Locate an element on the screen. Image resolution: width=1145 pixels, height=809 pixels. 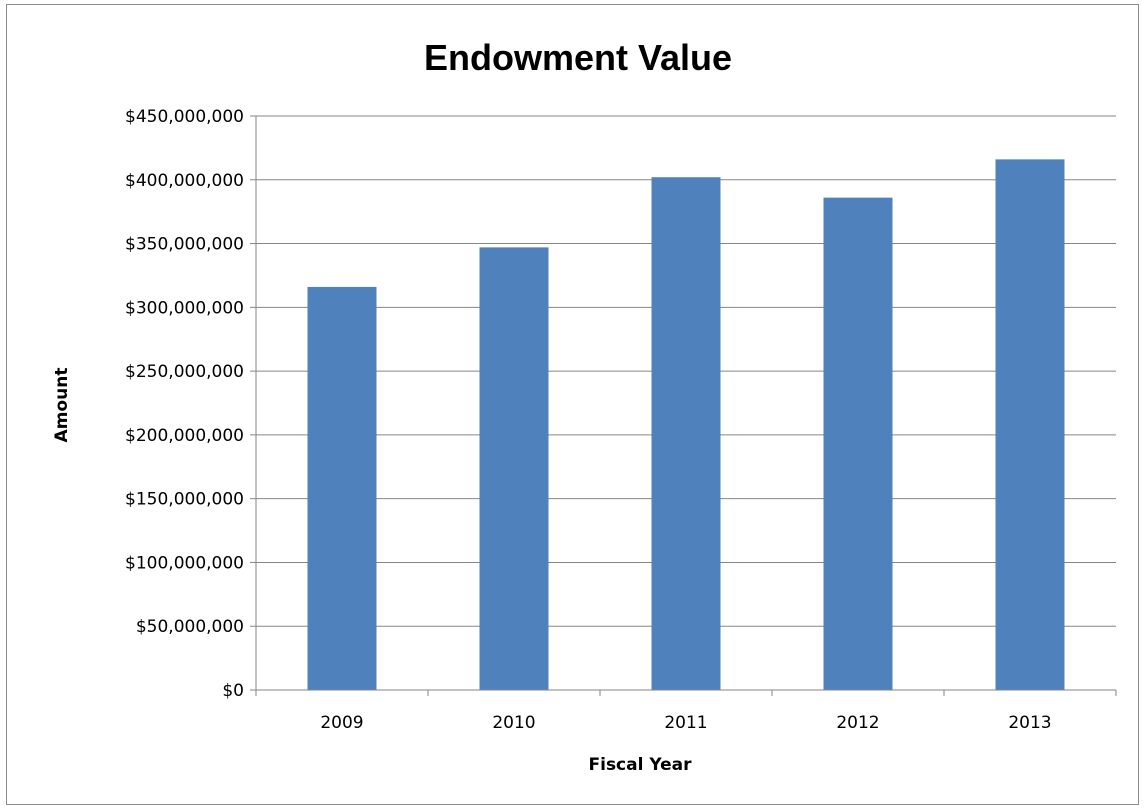
bar-2010 is located at coordinates (514, 469).